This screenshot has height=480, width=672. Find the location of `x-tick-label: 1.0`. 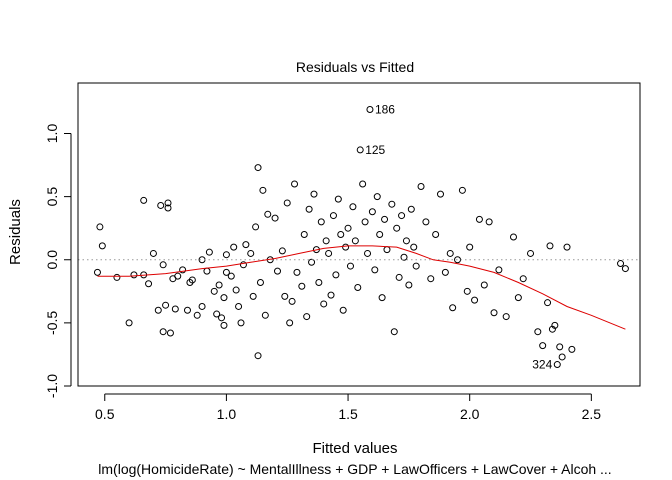

x-tick-label: 1.0 is located at coordinates (227, 414).